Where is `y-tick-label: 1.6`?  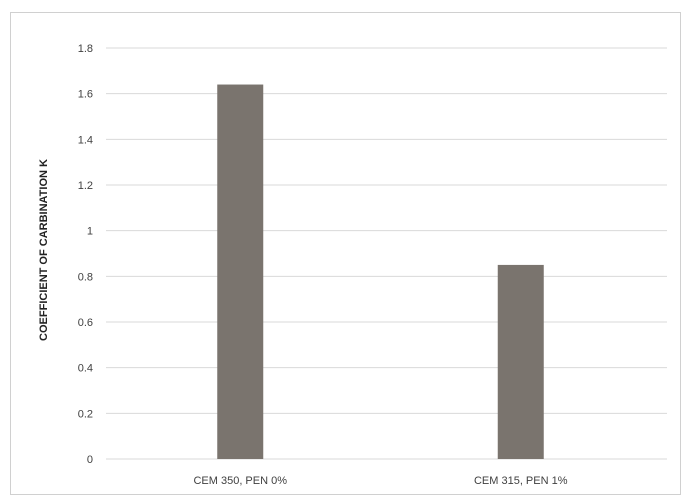 y-tick-label: 1.6 is located at coordinates (85, 95).